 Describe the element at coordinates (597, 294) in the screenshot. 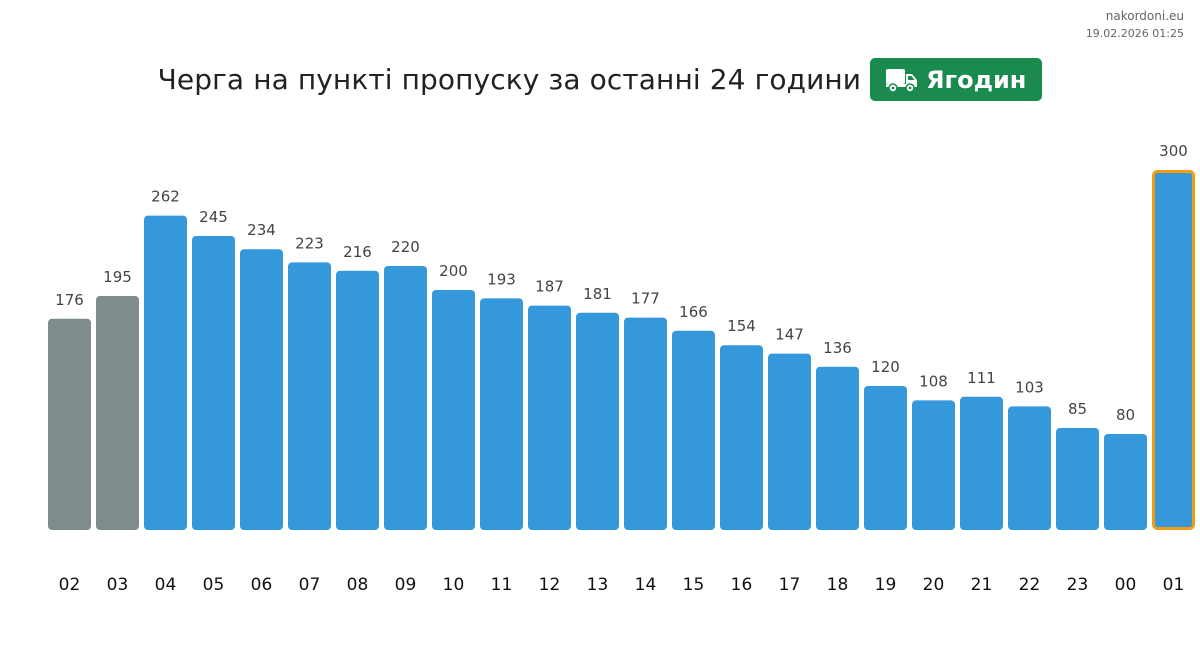

I see `bar-value-label: 181` at that location.